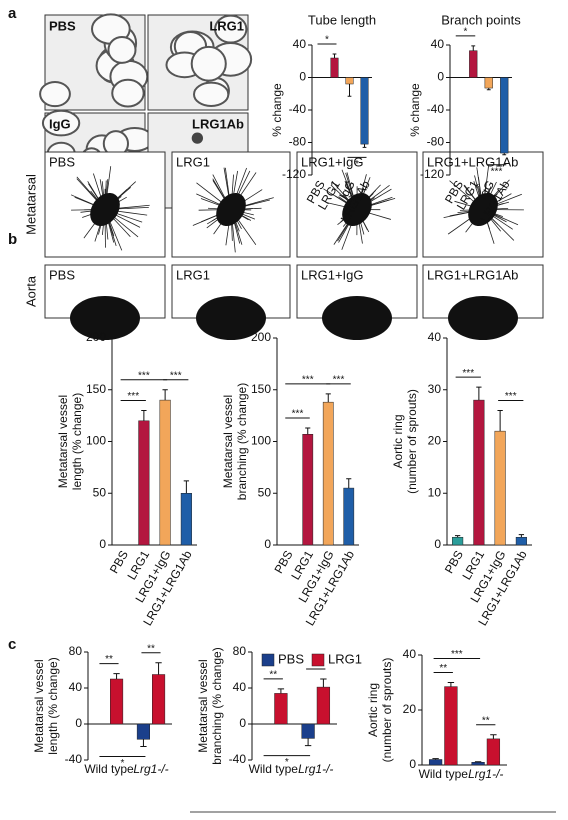 This screenshot has height=820, width=568. Describe the element at coordinates (12, 239) in the screenshot. I see `panel-label: b` at that location.